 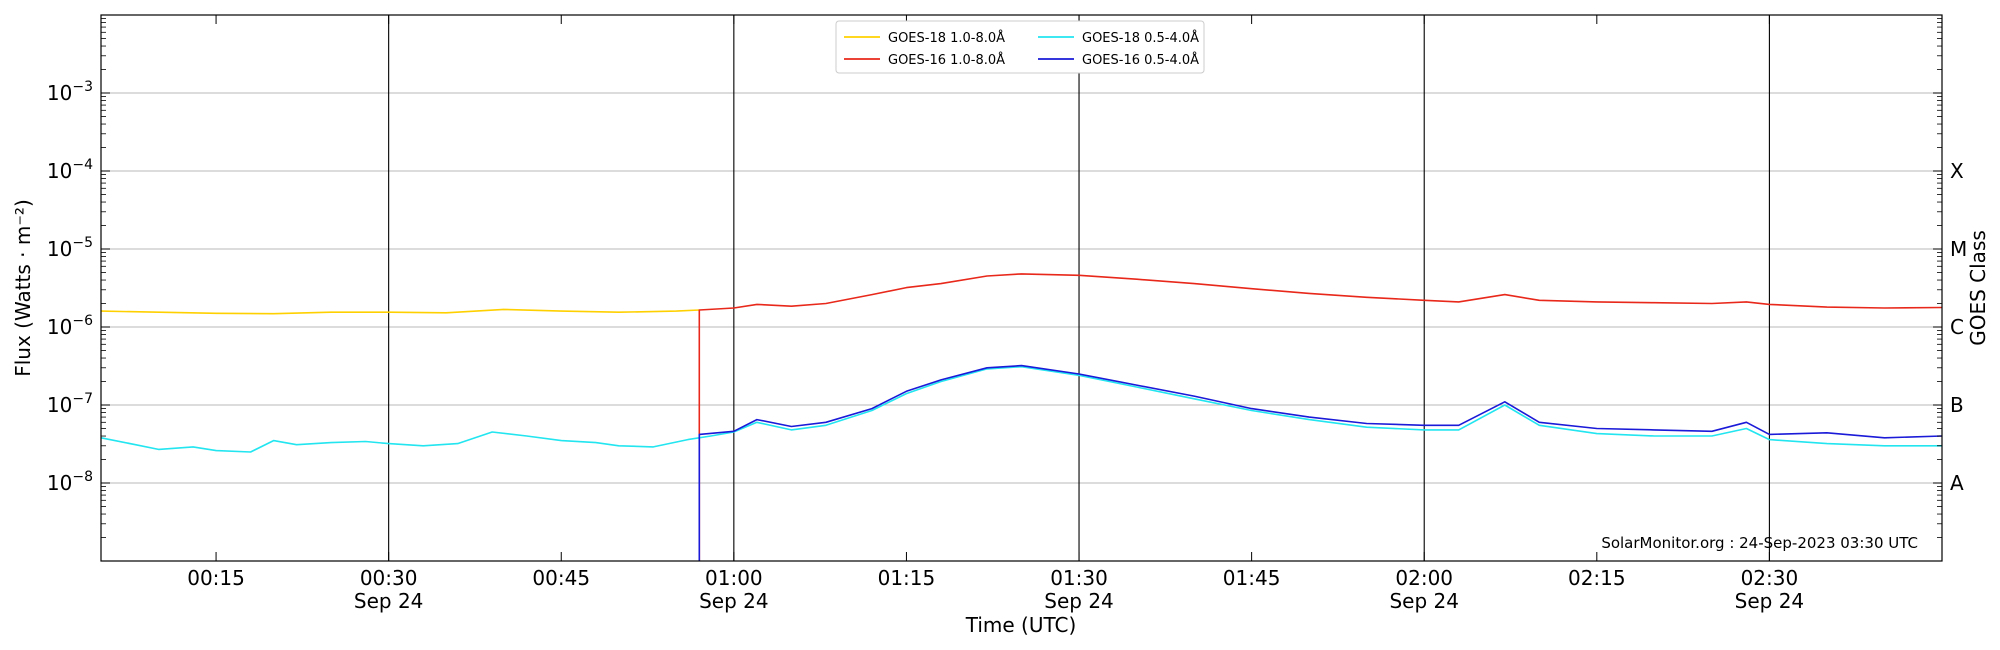 I want to click on goes-class-label: C, so click(x=1957, y=327).